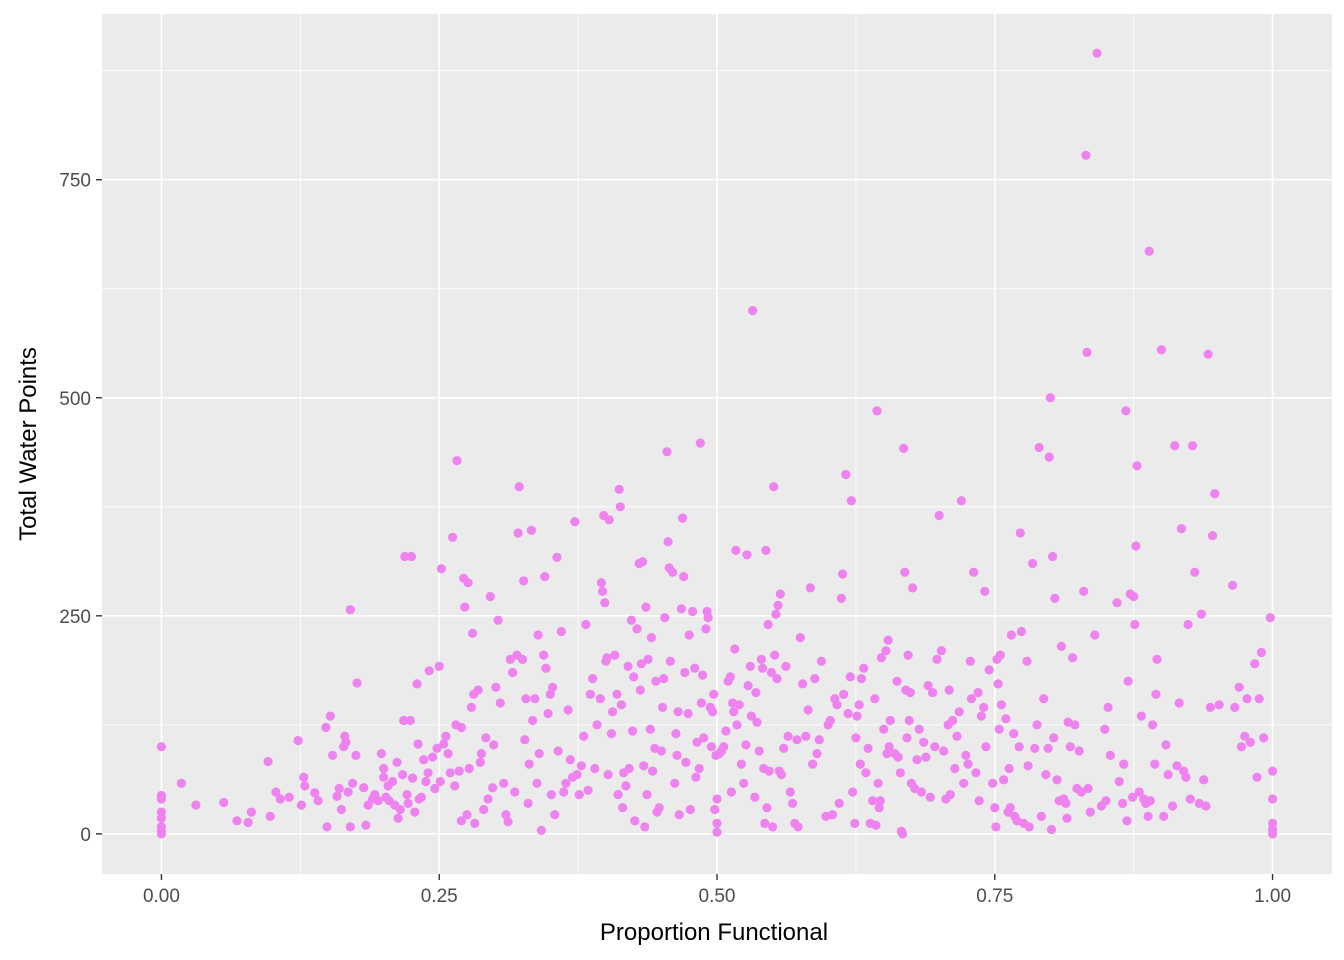  What do you see at coordinates (85, 835) in the screenshot?
I see `y-tick-label: 0` at bounding box center [85, 835].